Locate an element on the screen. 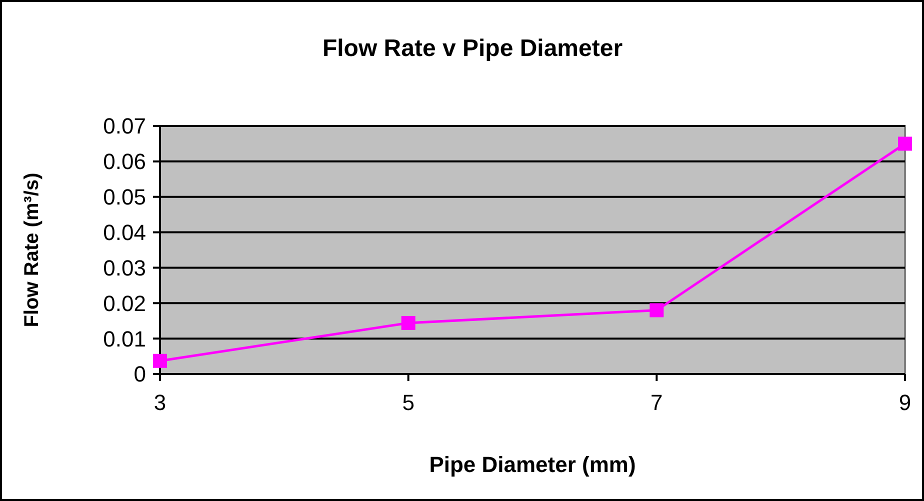  y-tick-label: 0.06 is located at coordinates (124, 161).